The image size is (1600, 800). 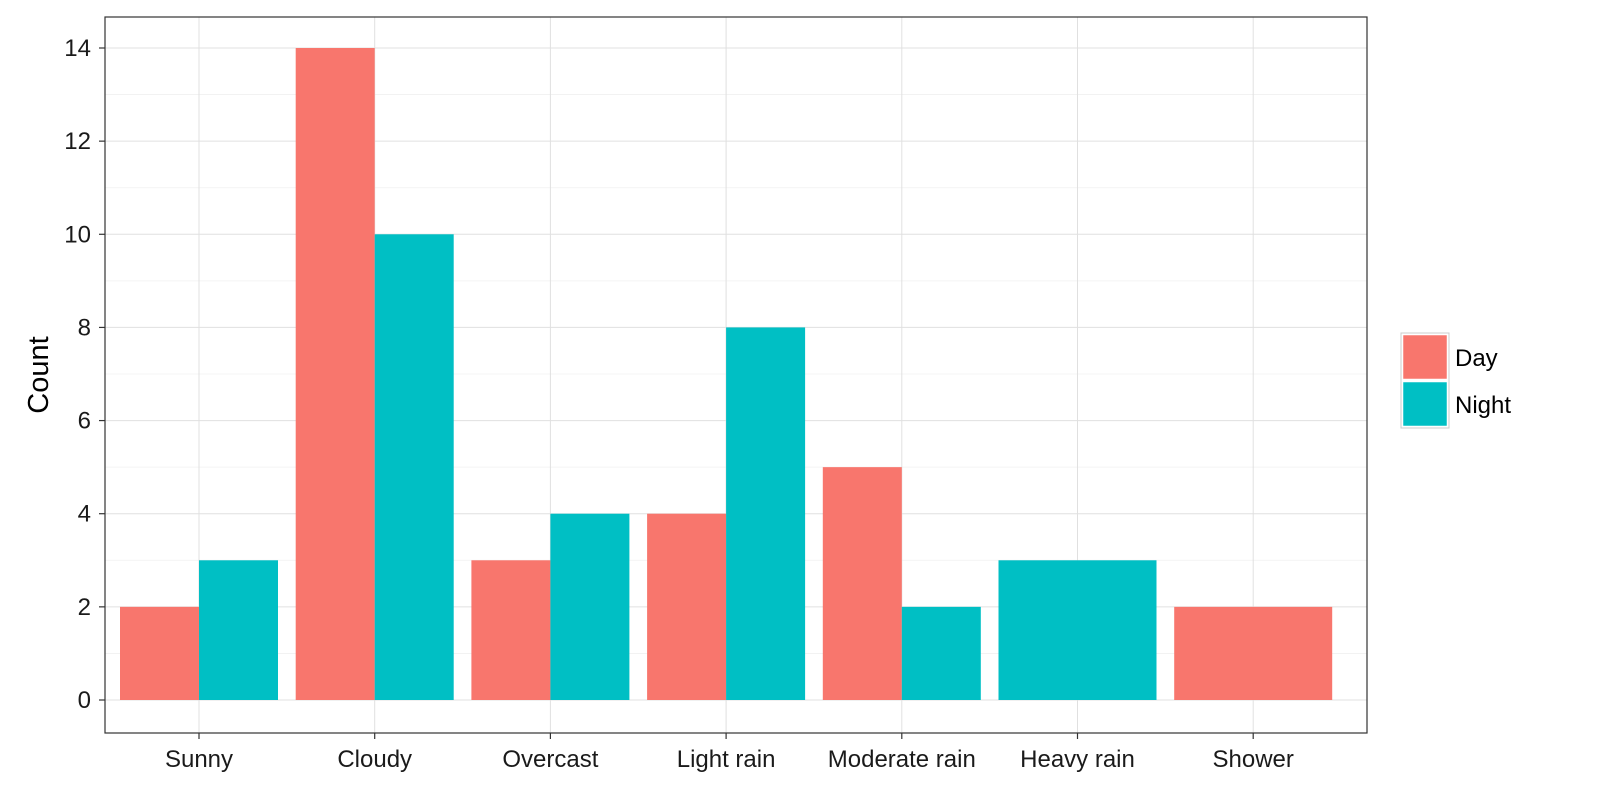 I want to click on legend-key-border, so click(x=1425, y=380).